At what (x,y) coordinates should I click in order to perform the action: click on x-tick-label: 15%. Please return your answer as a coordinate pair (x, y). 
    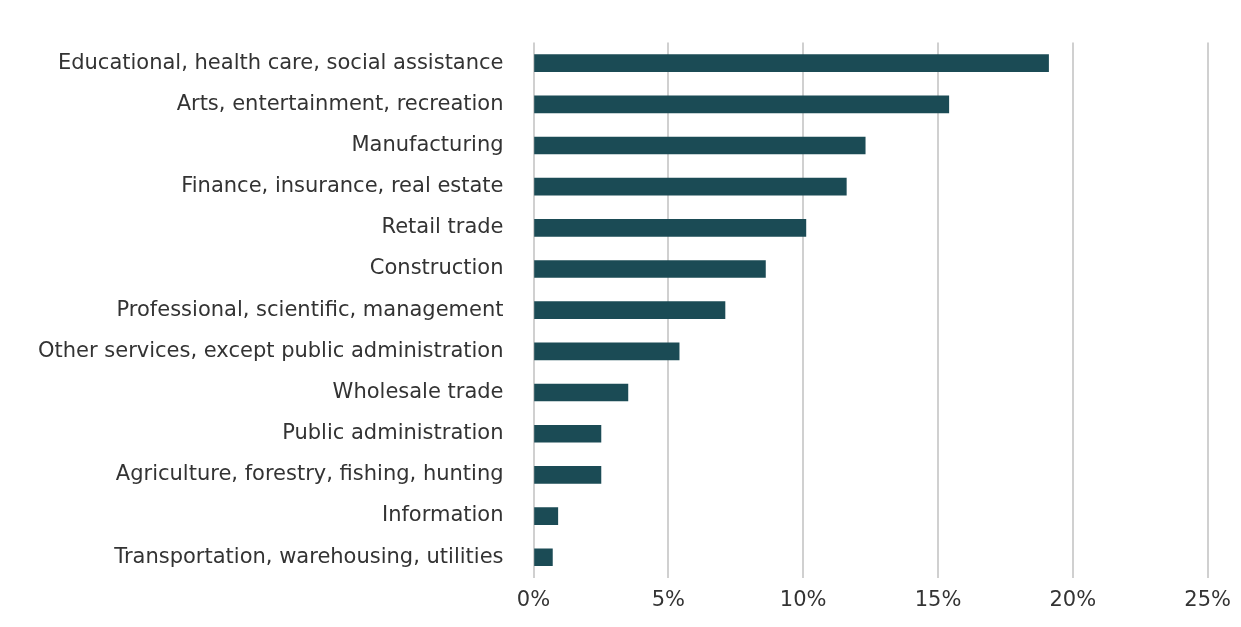
    Looking at the image, I should click on (938, 598).